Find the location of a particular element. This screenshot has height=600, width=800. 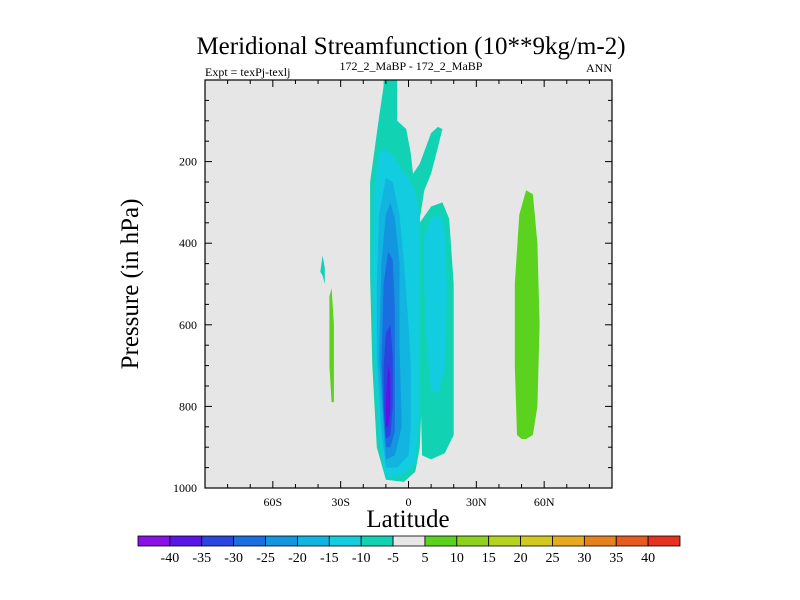

contour-left-blob is located at coordinates (322, 269).